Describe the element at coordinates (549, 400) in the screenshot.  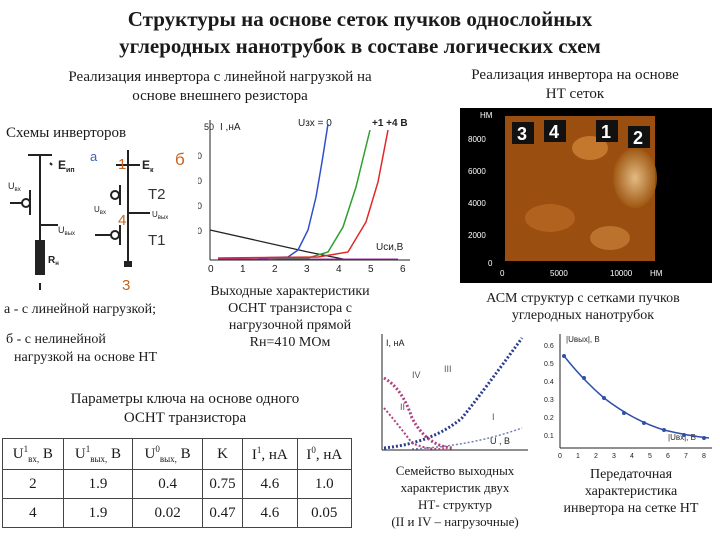
I see `transfer-y-tick: 0.3` at that location.